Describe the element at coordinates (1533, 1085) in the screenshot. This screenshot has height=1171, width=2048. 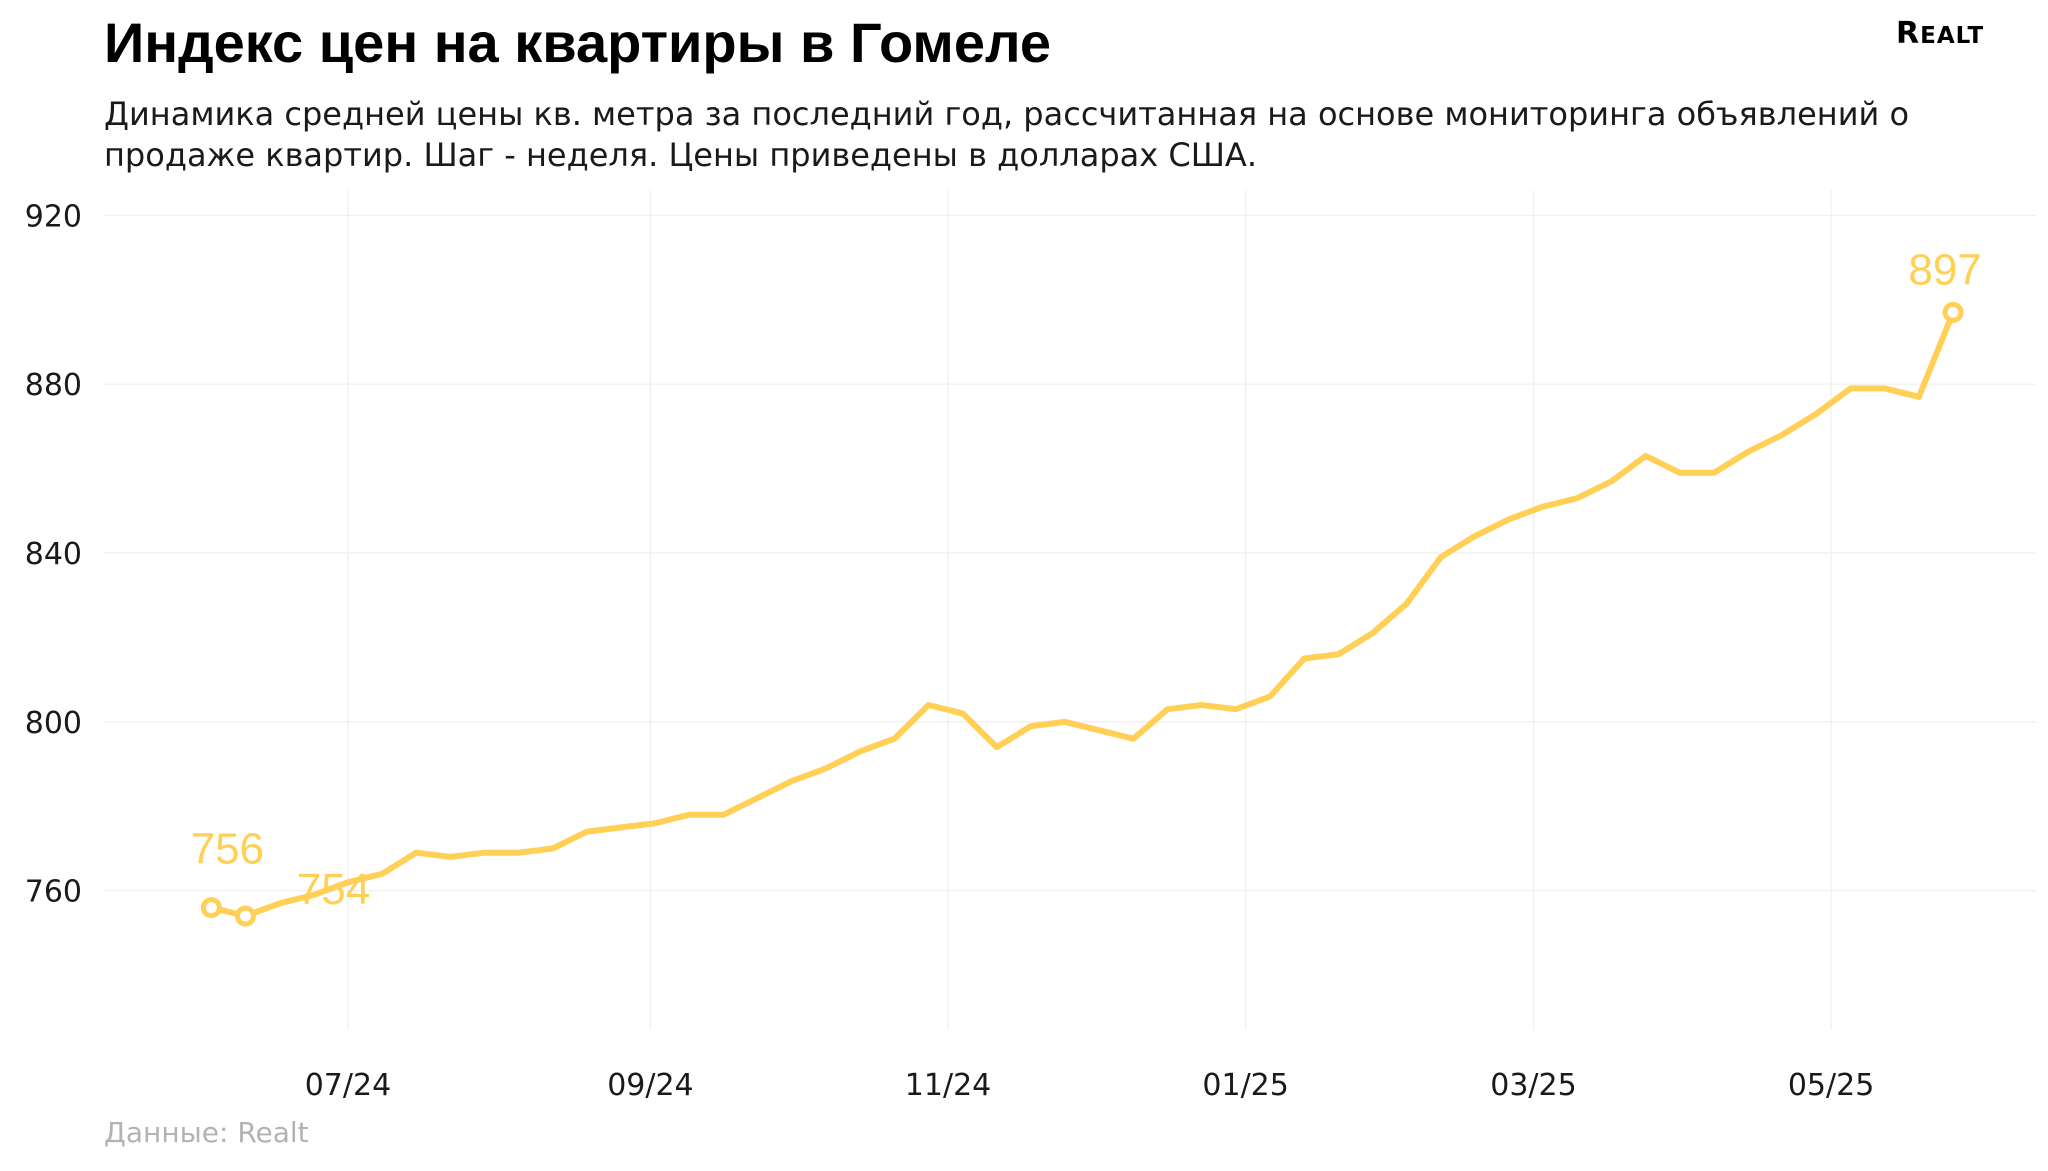
I see `x-tick-label: 03/25` at that location.